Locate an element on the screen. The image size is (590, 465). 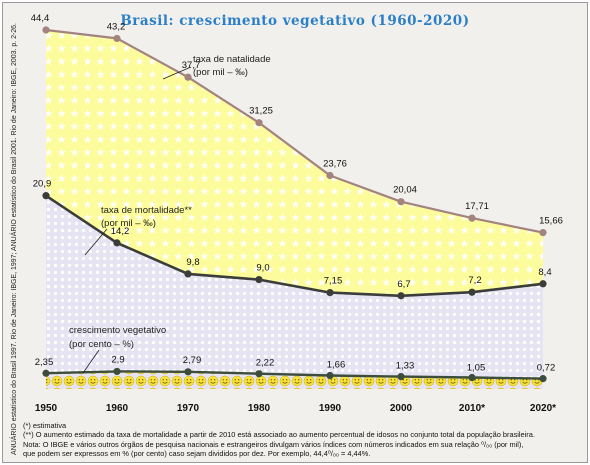
area-crescimento is located at coordinates (294, 380).